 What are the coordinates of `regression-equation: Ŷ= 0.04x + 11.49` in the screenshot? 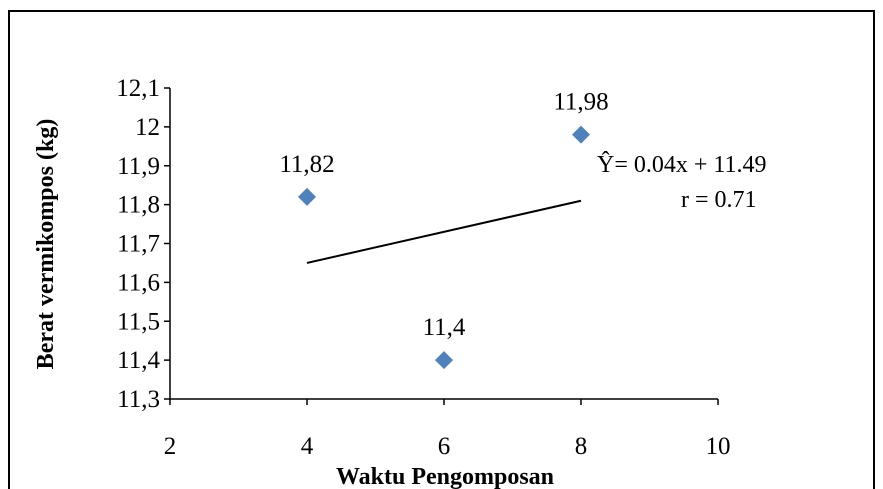 It's located at (682, 165).